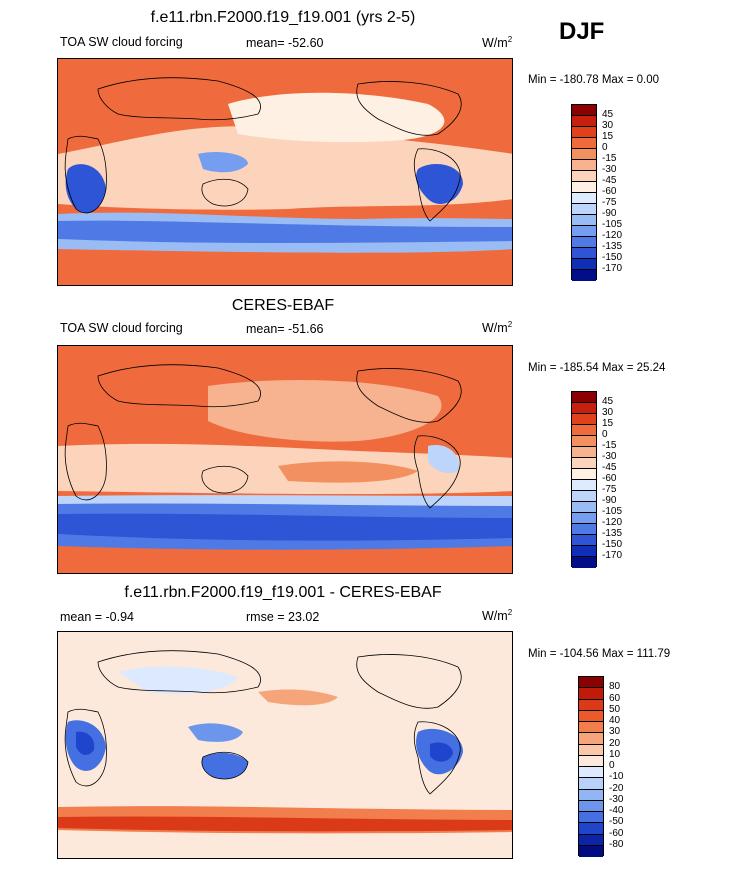  Describe the element at coordinates (121, 328) in the screenshot. I see `panel2-field-label: TOA SW cloud forcing` at that location.